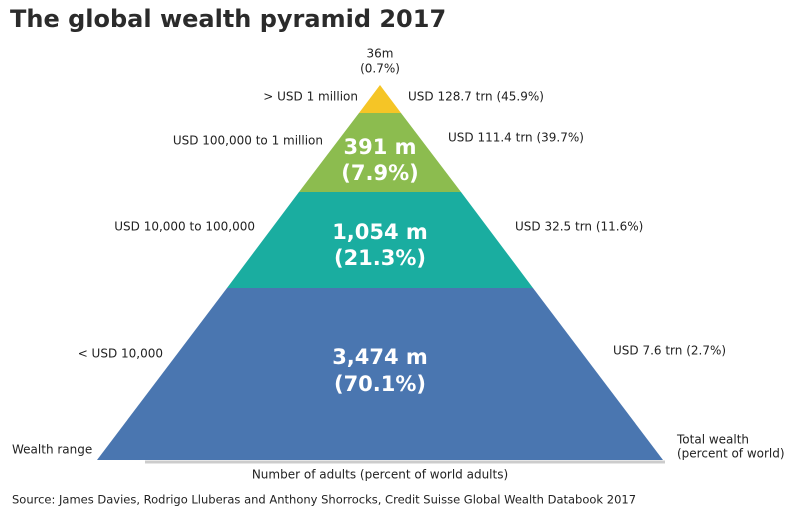 The width and height of the screenshot is (800, 516). What do you see at coordinates (380, 357) in the screenshot?
I see `adults: 3,474 m` at bounding box center [380, 357].